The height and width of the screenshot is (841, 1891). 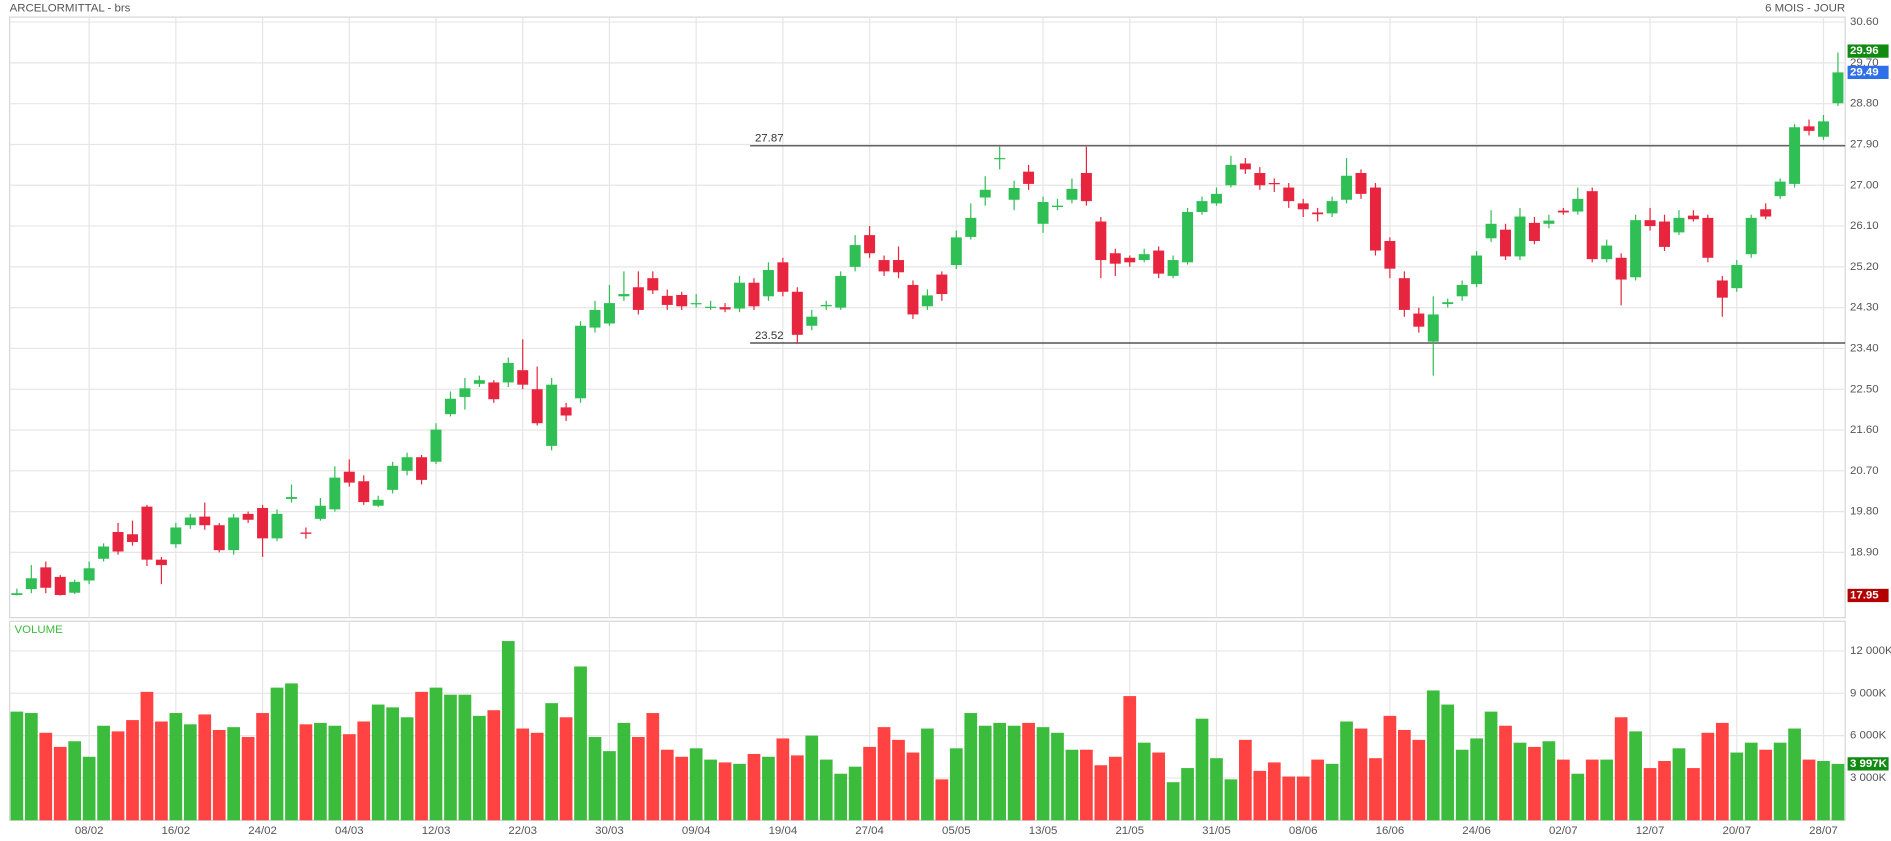 What do you see at coordinates (1868, 72) in the screenshot?
I see `price-badge` at bounding box center [1868, 72].